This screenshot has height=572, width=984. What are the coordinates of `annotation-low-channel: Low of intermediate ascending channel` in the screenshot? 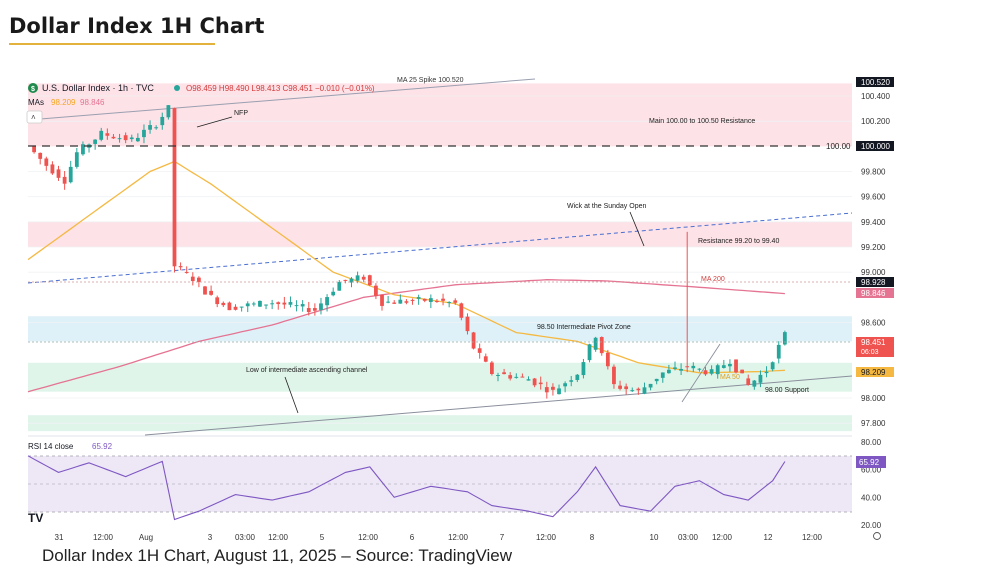 It's located at (307, 370).